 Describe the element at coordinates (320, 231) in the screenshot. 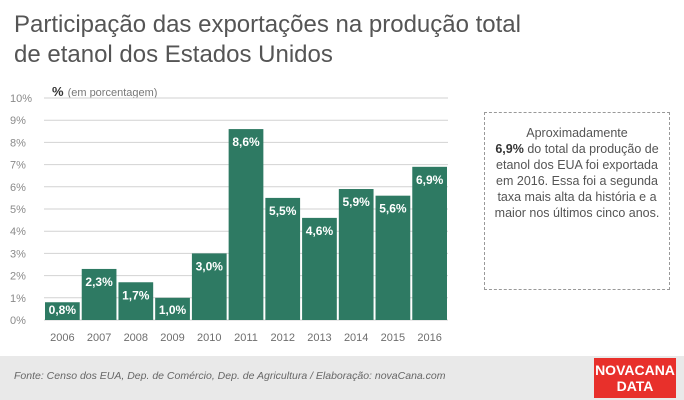

I see `data-label: 4,6%` at that location.